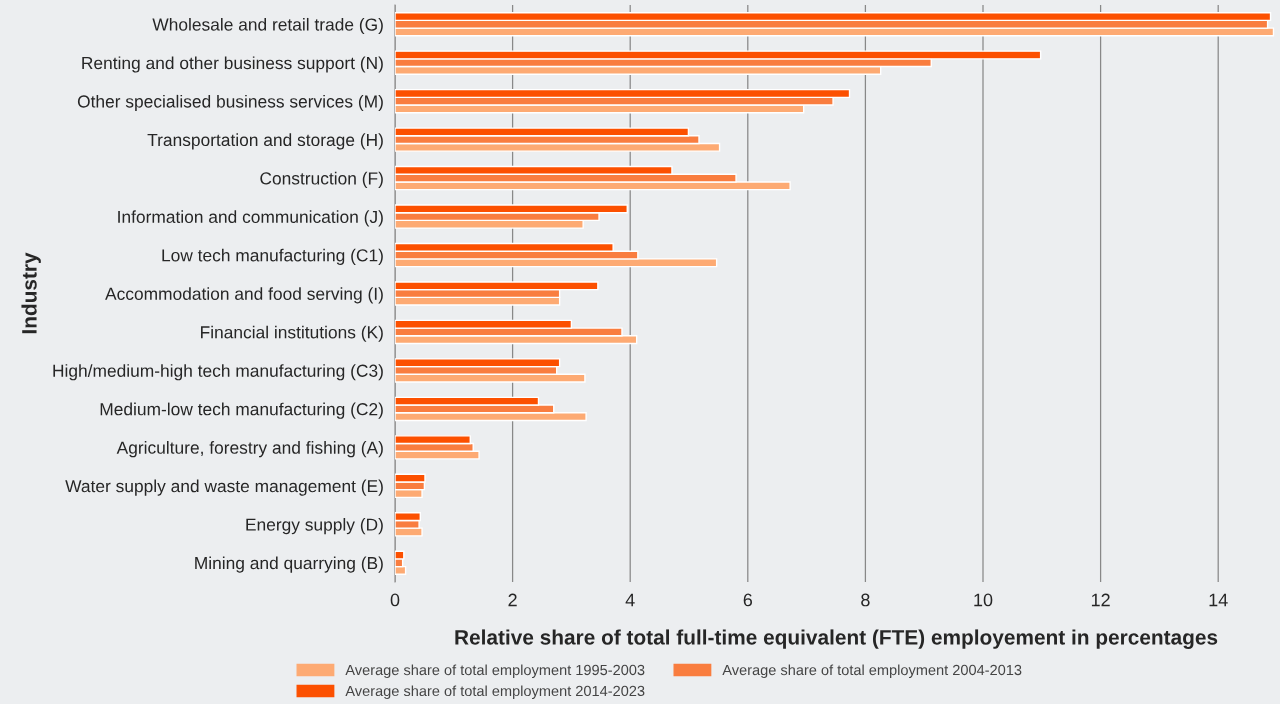  I want to click on x-tick-label: 8, so click(865, 600).